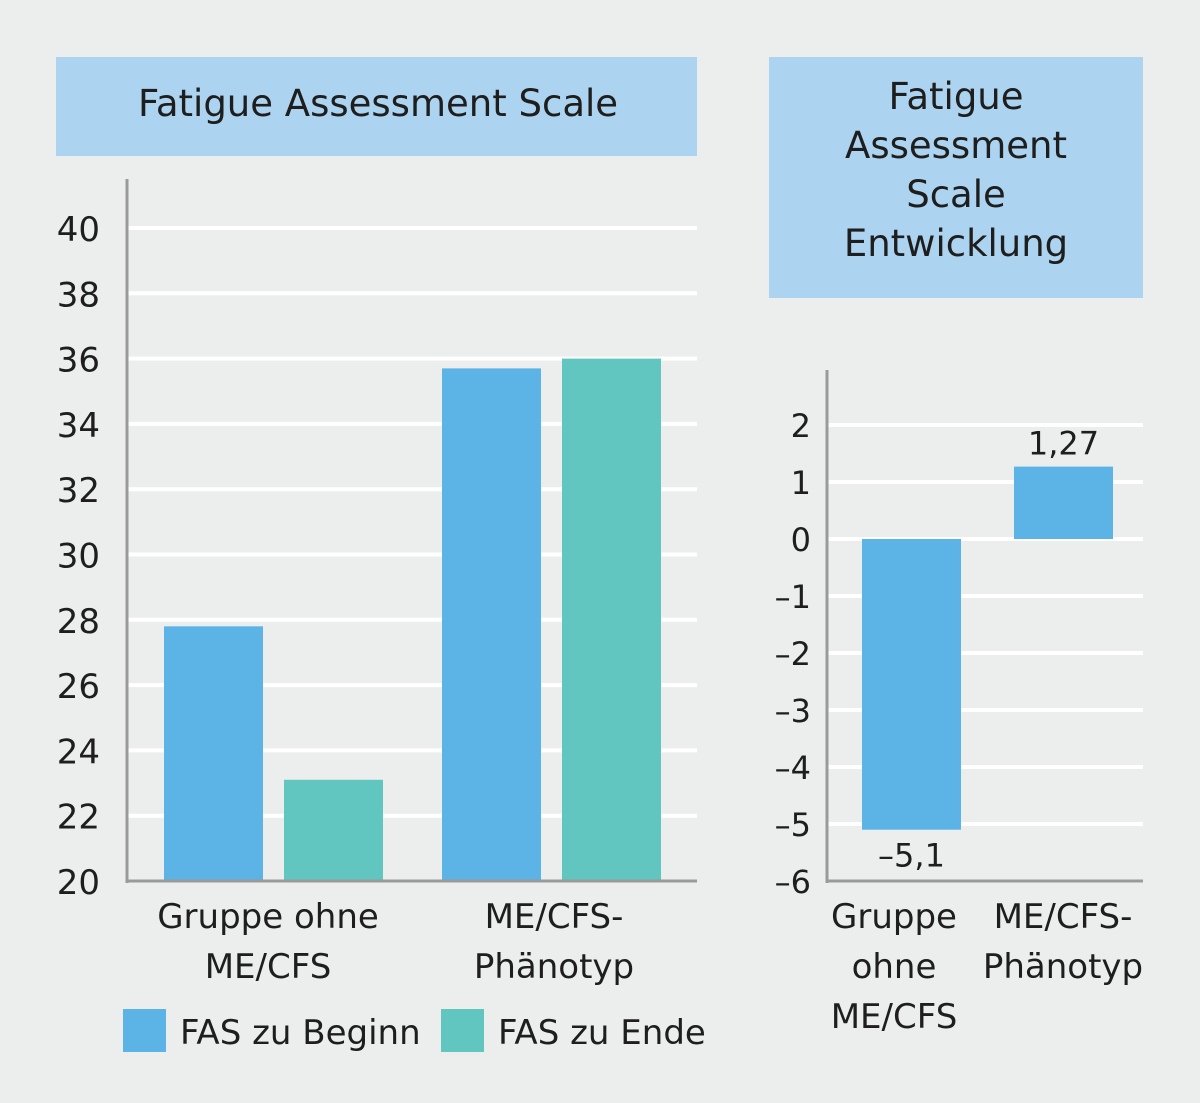 The image size is (1200, 1103). I want to click on x-tick-label-line: ohne, so click(894, 967).